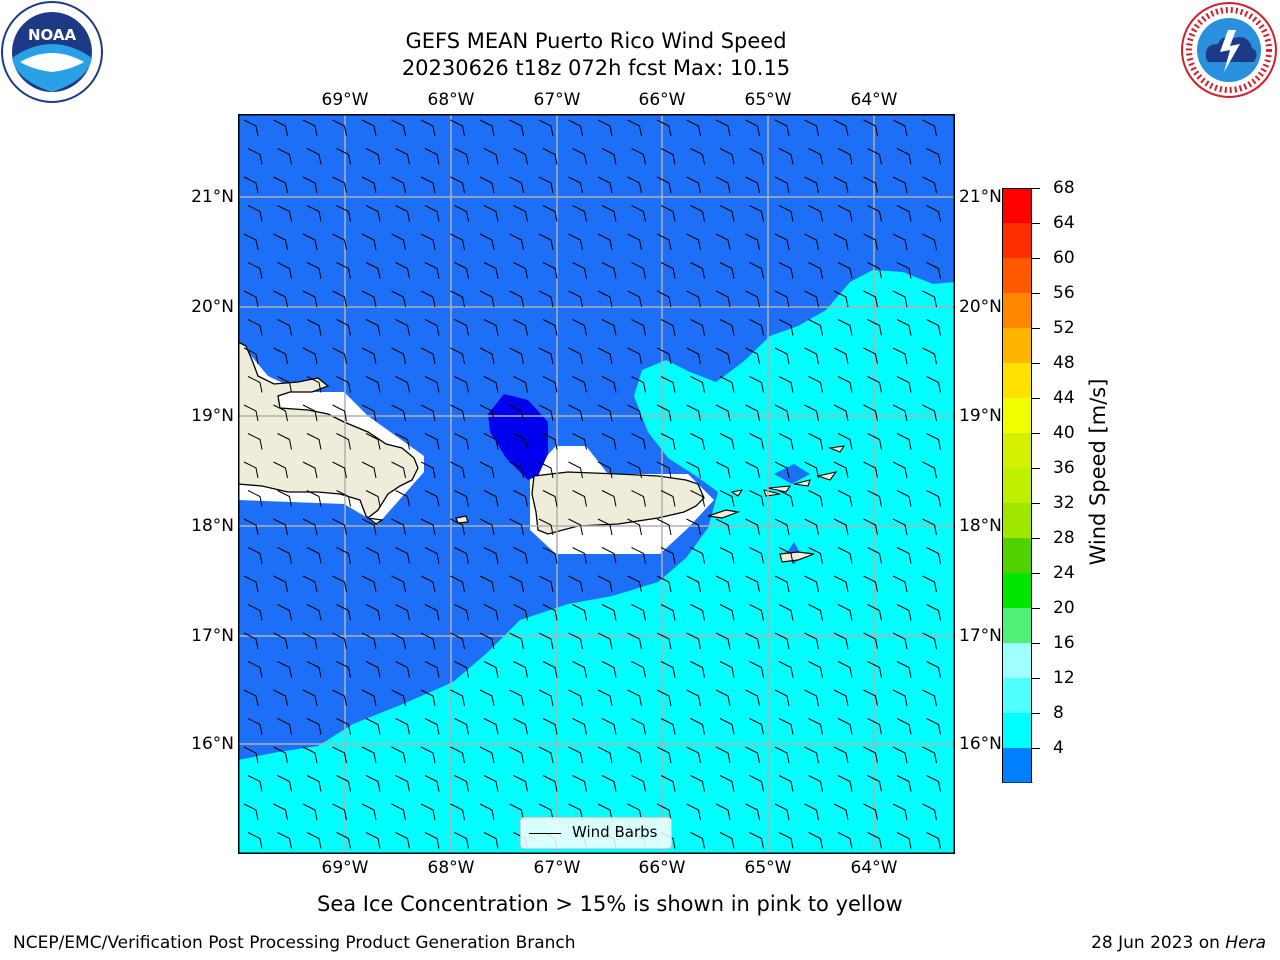 The height and width of the screenshot is (960, 1280). Describe the element at coordinates (212, 526) in the screenshot. I see `lat-label-left: 18°N` at that location.